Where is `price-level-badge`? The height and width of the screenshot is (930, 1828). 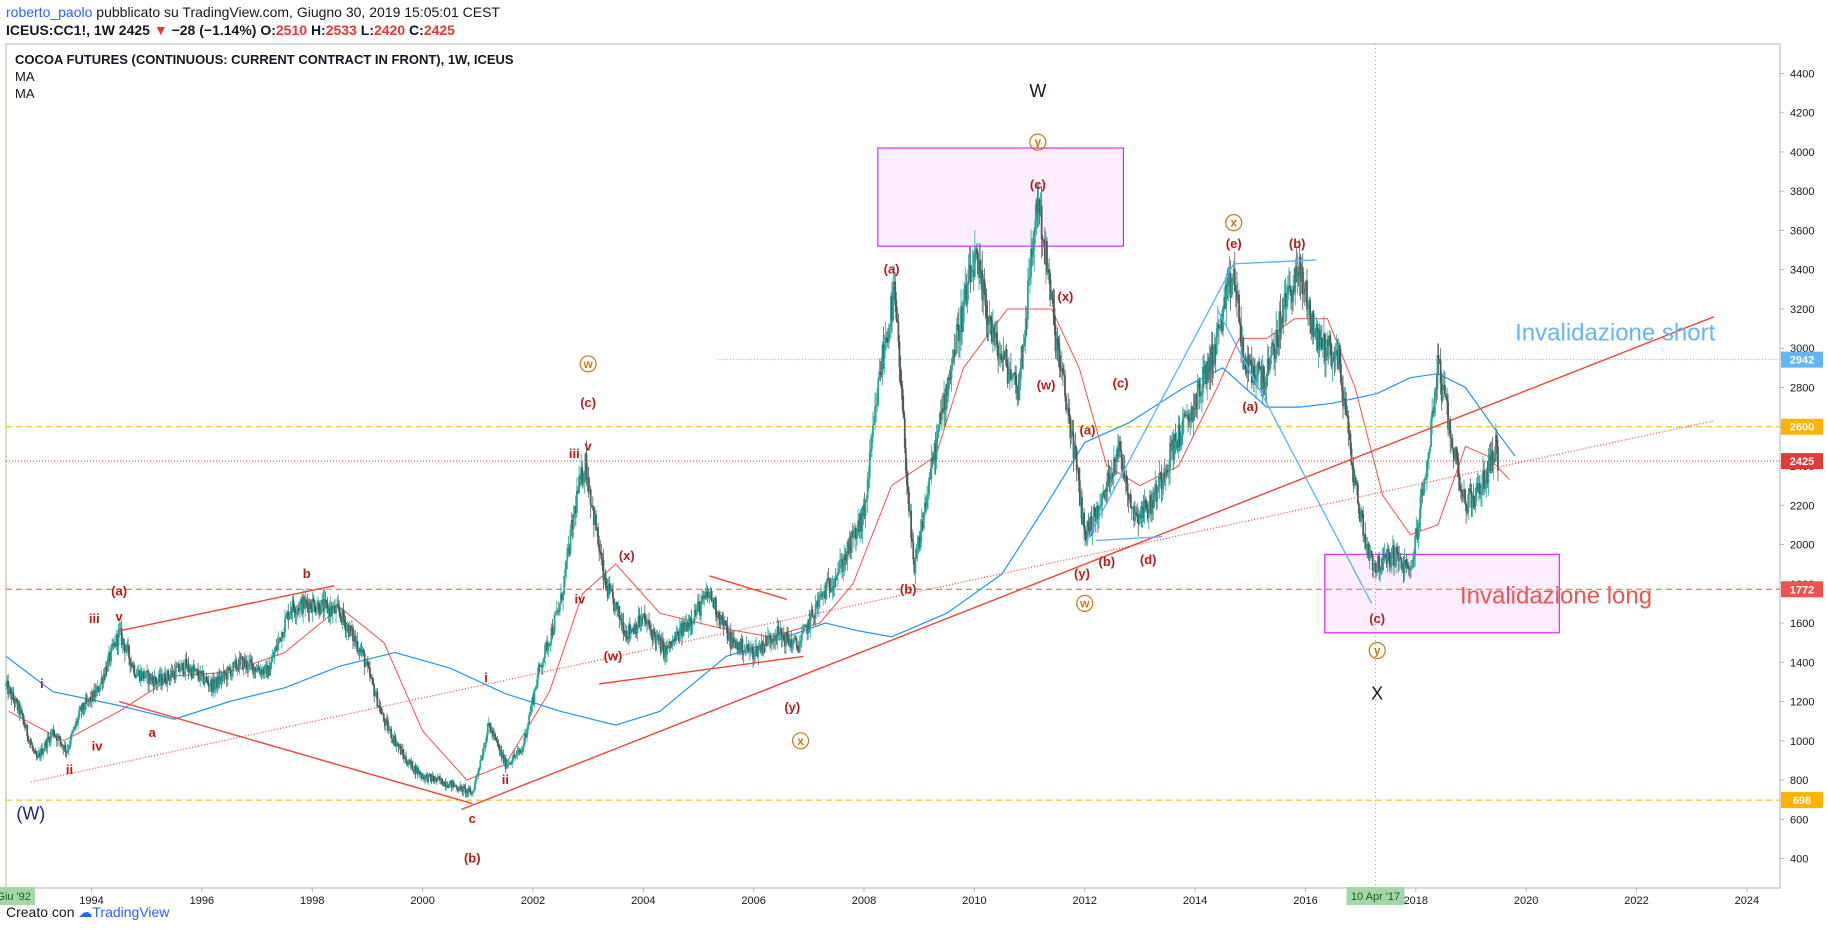
price-level-badge is located at coordinates (1802, 461).